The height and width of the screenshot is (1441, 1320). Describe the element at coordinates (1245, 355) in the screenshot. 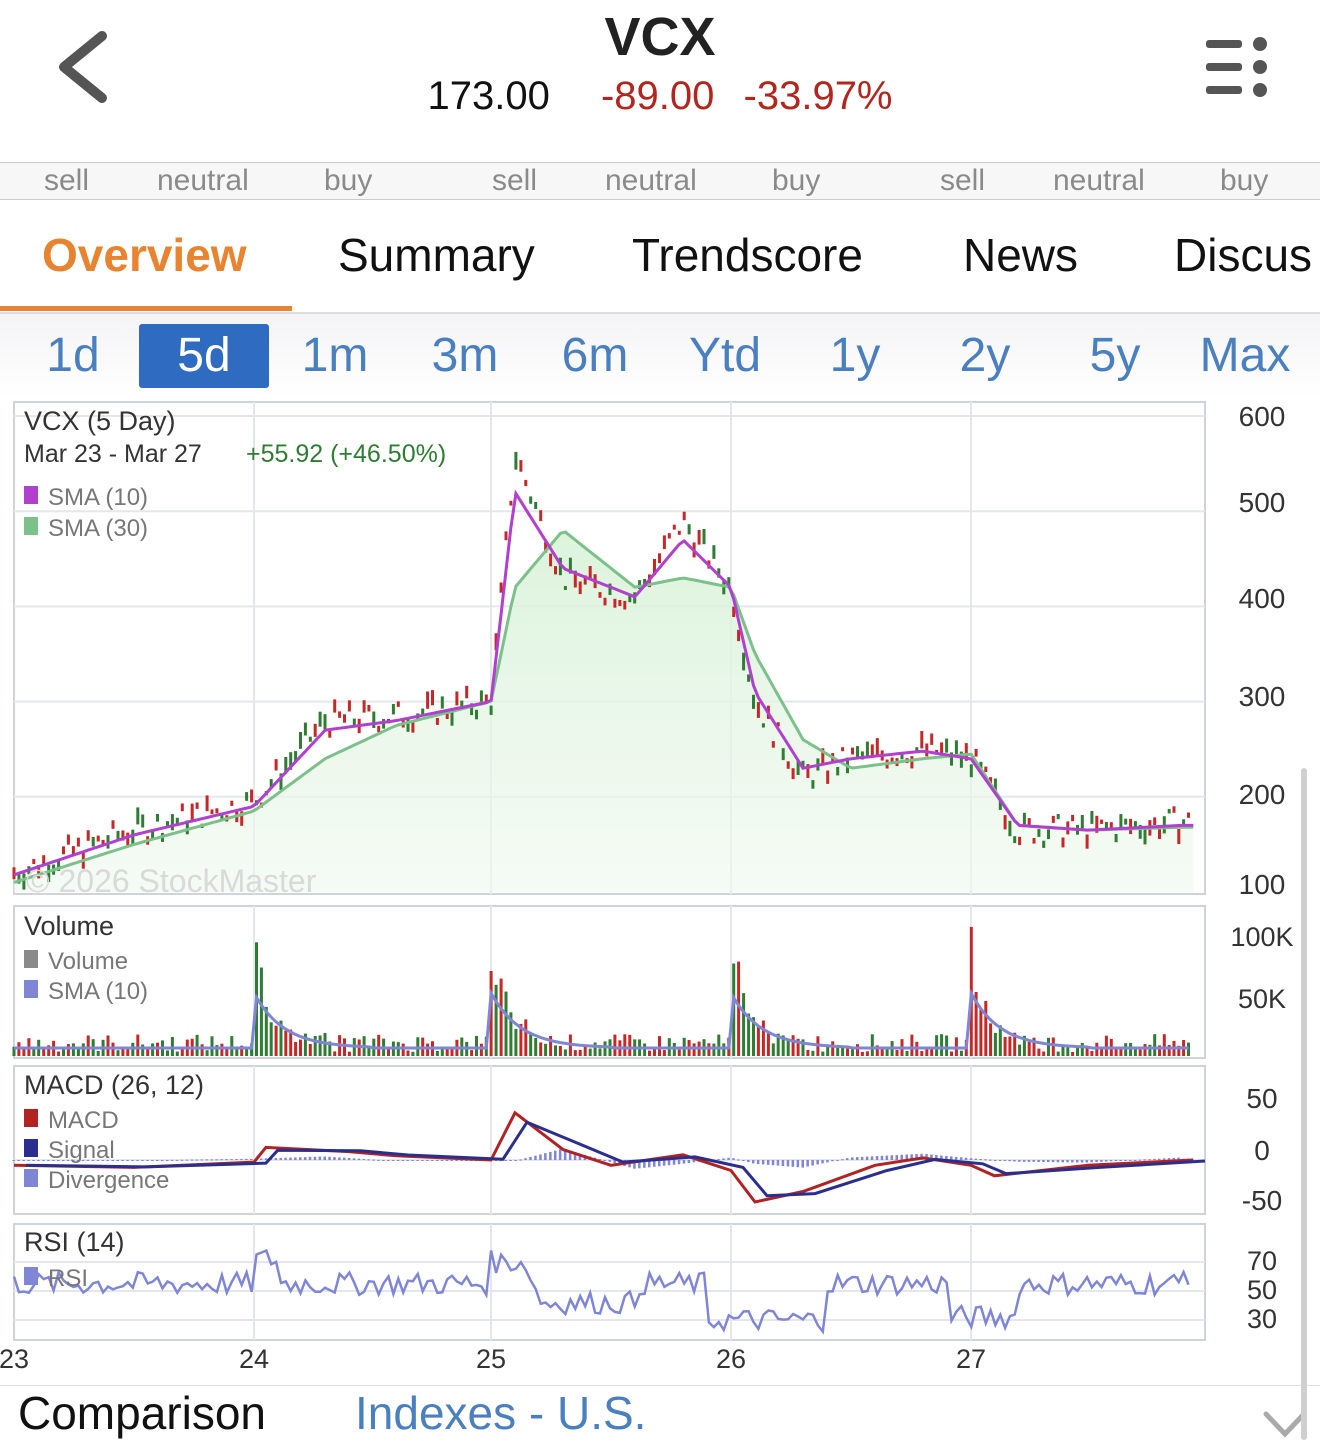

I see `range-max: Max` at that location.